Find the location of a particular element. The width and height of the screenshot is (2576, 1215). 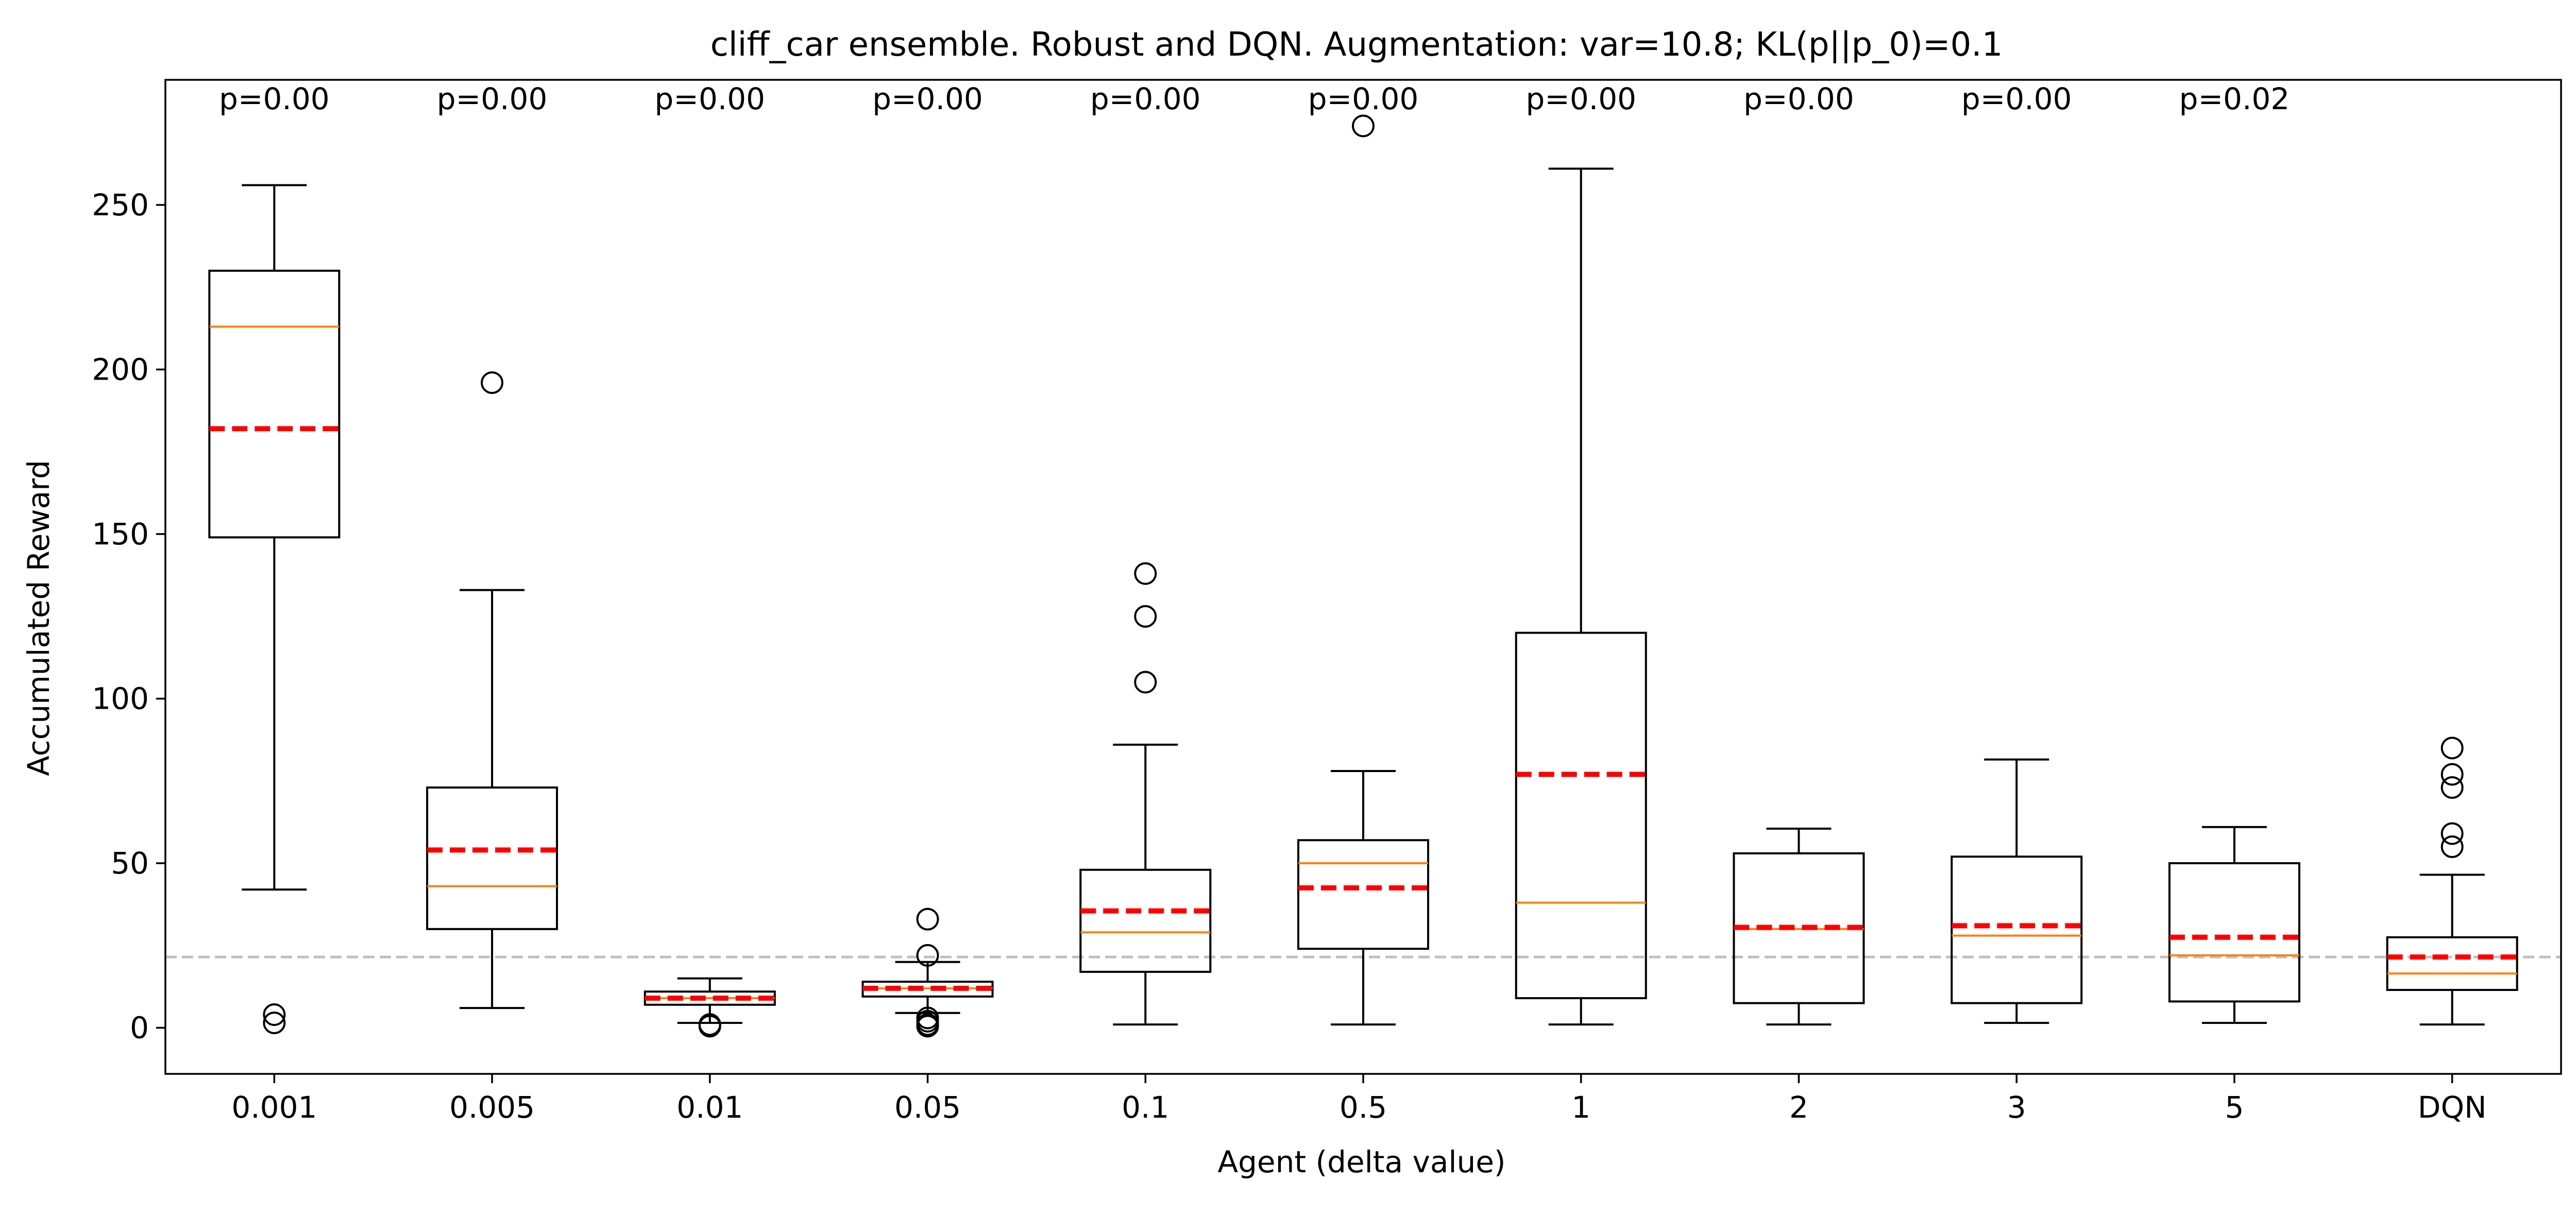

x-tick-label: DQN is located at coordinates (2452, 1107).